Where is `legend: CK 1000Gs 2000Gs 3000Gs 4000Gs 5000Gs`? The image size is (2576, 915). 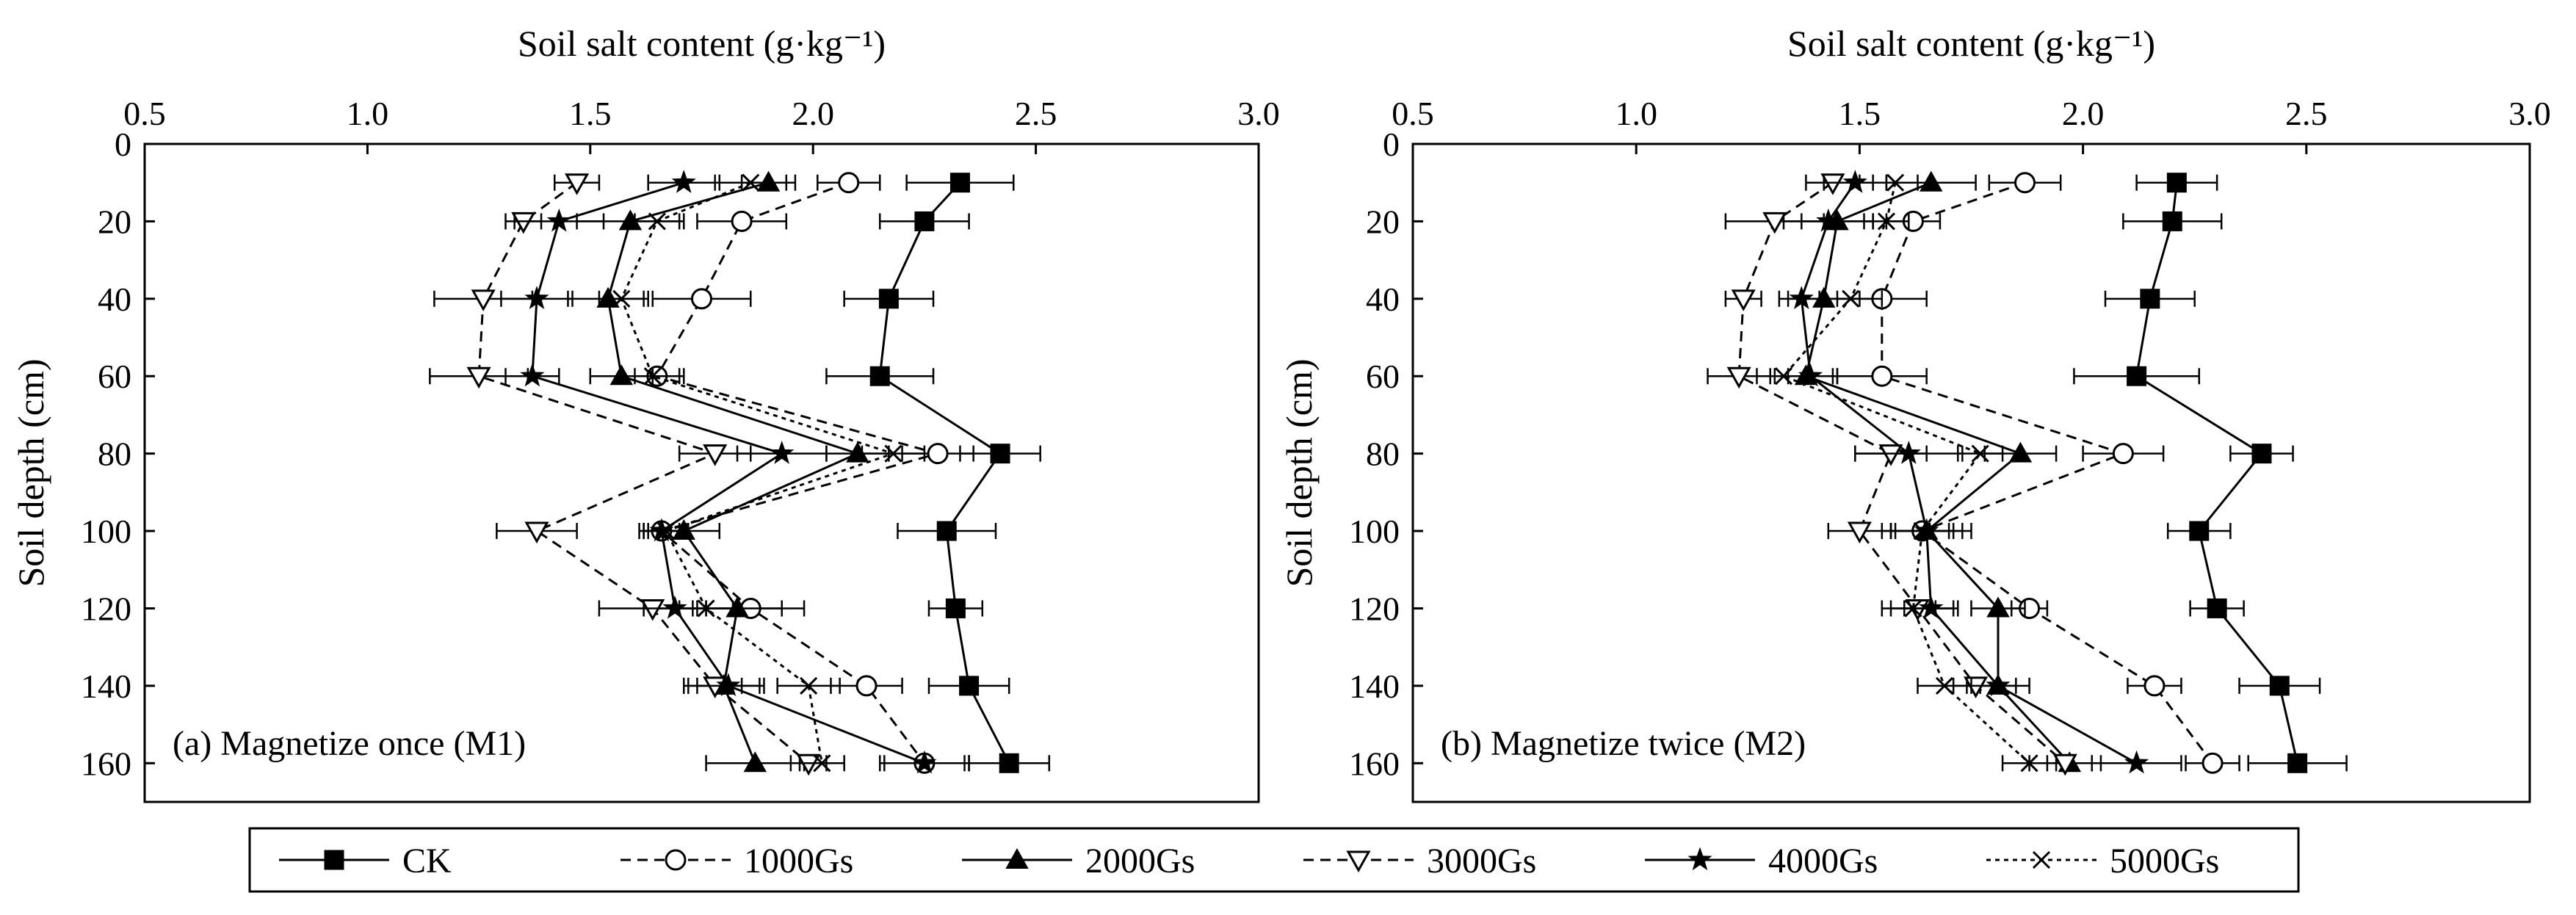 legend: CK 1000Gs 2000Gs 3000Gs 4000Gs 5000Gs is located at coordinates (1274, 860).